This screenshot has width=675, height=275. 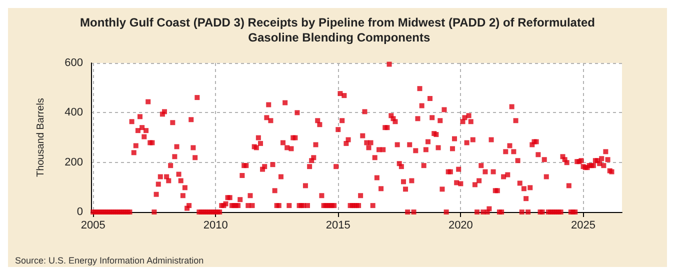 What do you see at coordinates (460, 226) in the screenshot?
I see `x-tick-label: 2020` at bounding box center [460, 226].